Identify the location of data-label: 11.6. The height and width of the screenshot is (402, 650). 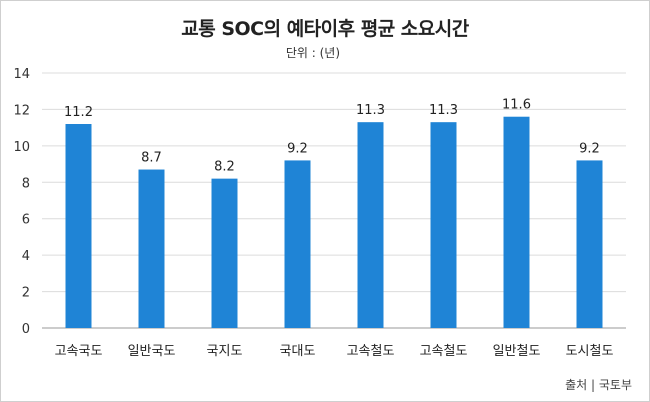
(516, 105).